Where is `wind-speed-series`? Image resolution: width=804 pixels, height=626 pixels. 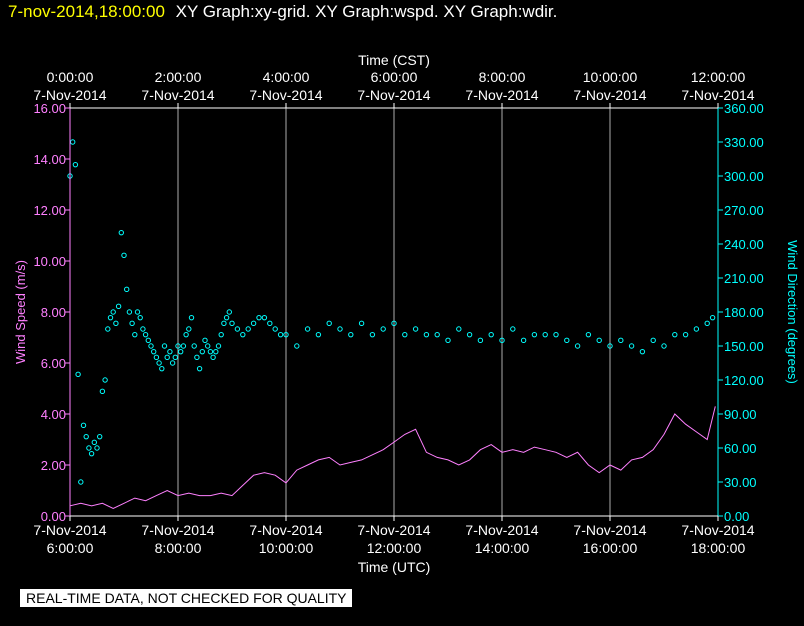 wind-speed-series is located at coordinates (392, 457).